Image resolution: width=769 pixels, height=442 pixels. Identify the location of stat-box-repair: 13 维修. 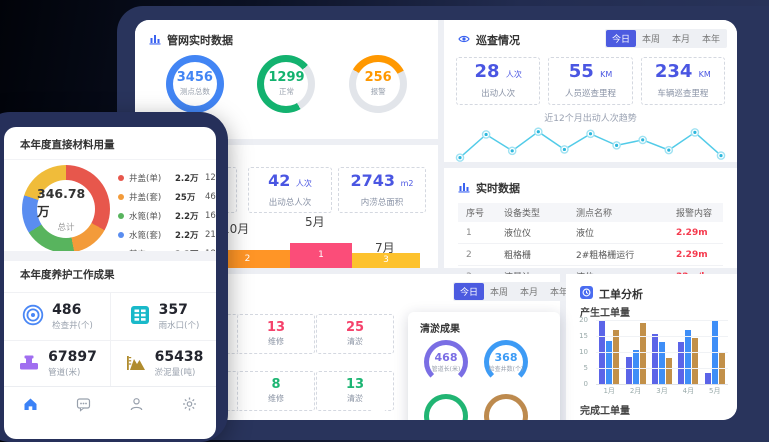
(276, 334).